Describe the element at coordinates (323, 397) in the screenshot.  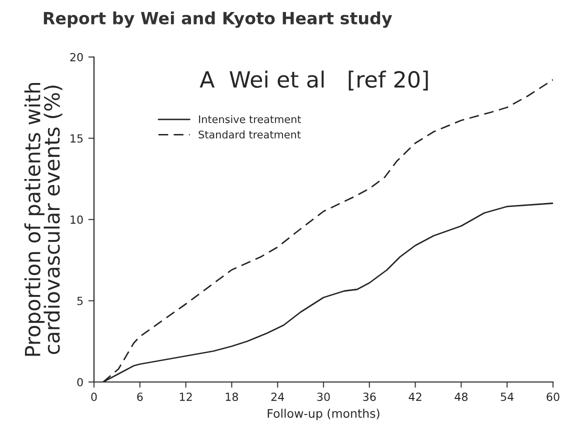
I see `x-tick-label: 30` at that location.